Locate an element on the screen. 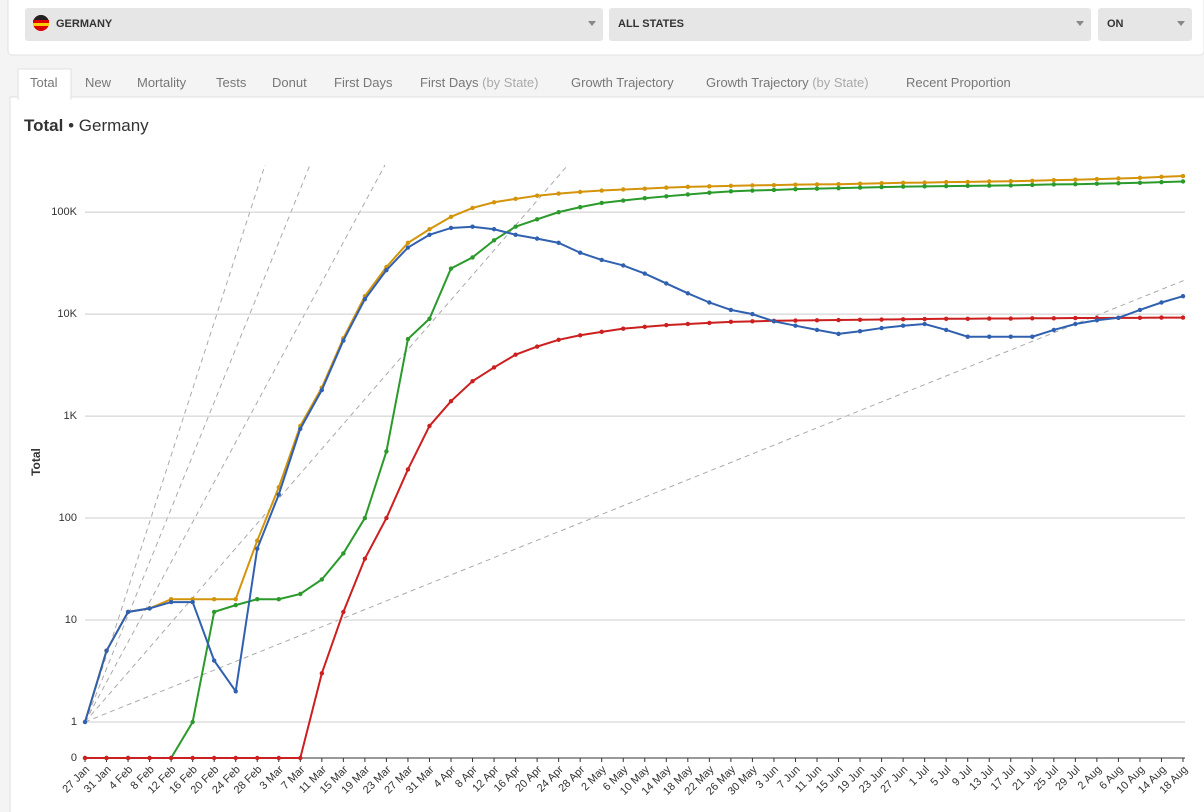 The height and width of the screenshot is (812, 1204). title: Total is located at coordinates (43, 125).